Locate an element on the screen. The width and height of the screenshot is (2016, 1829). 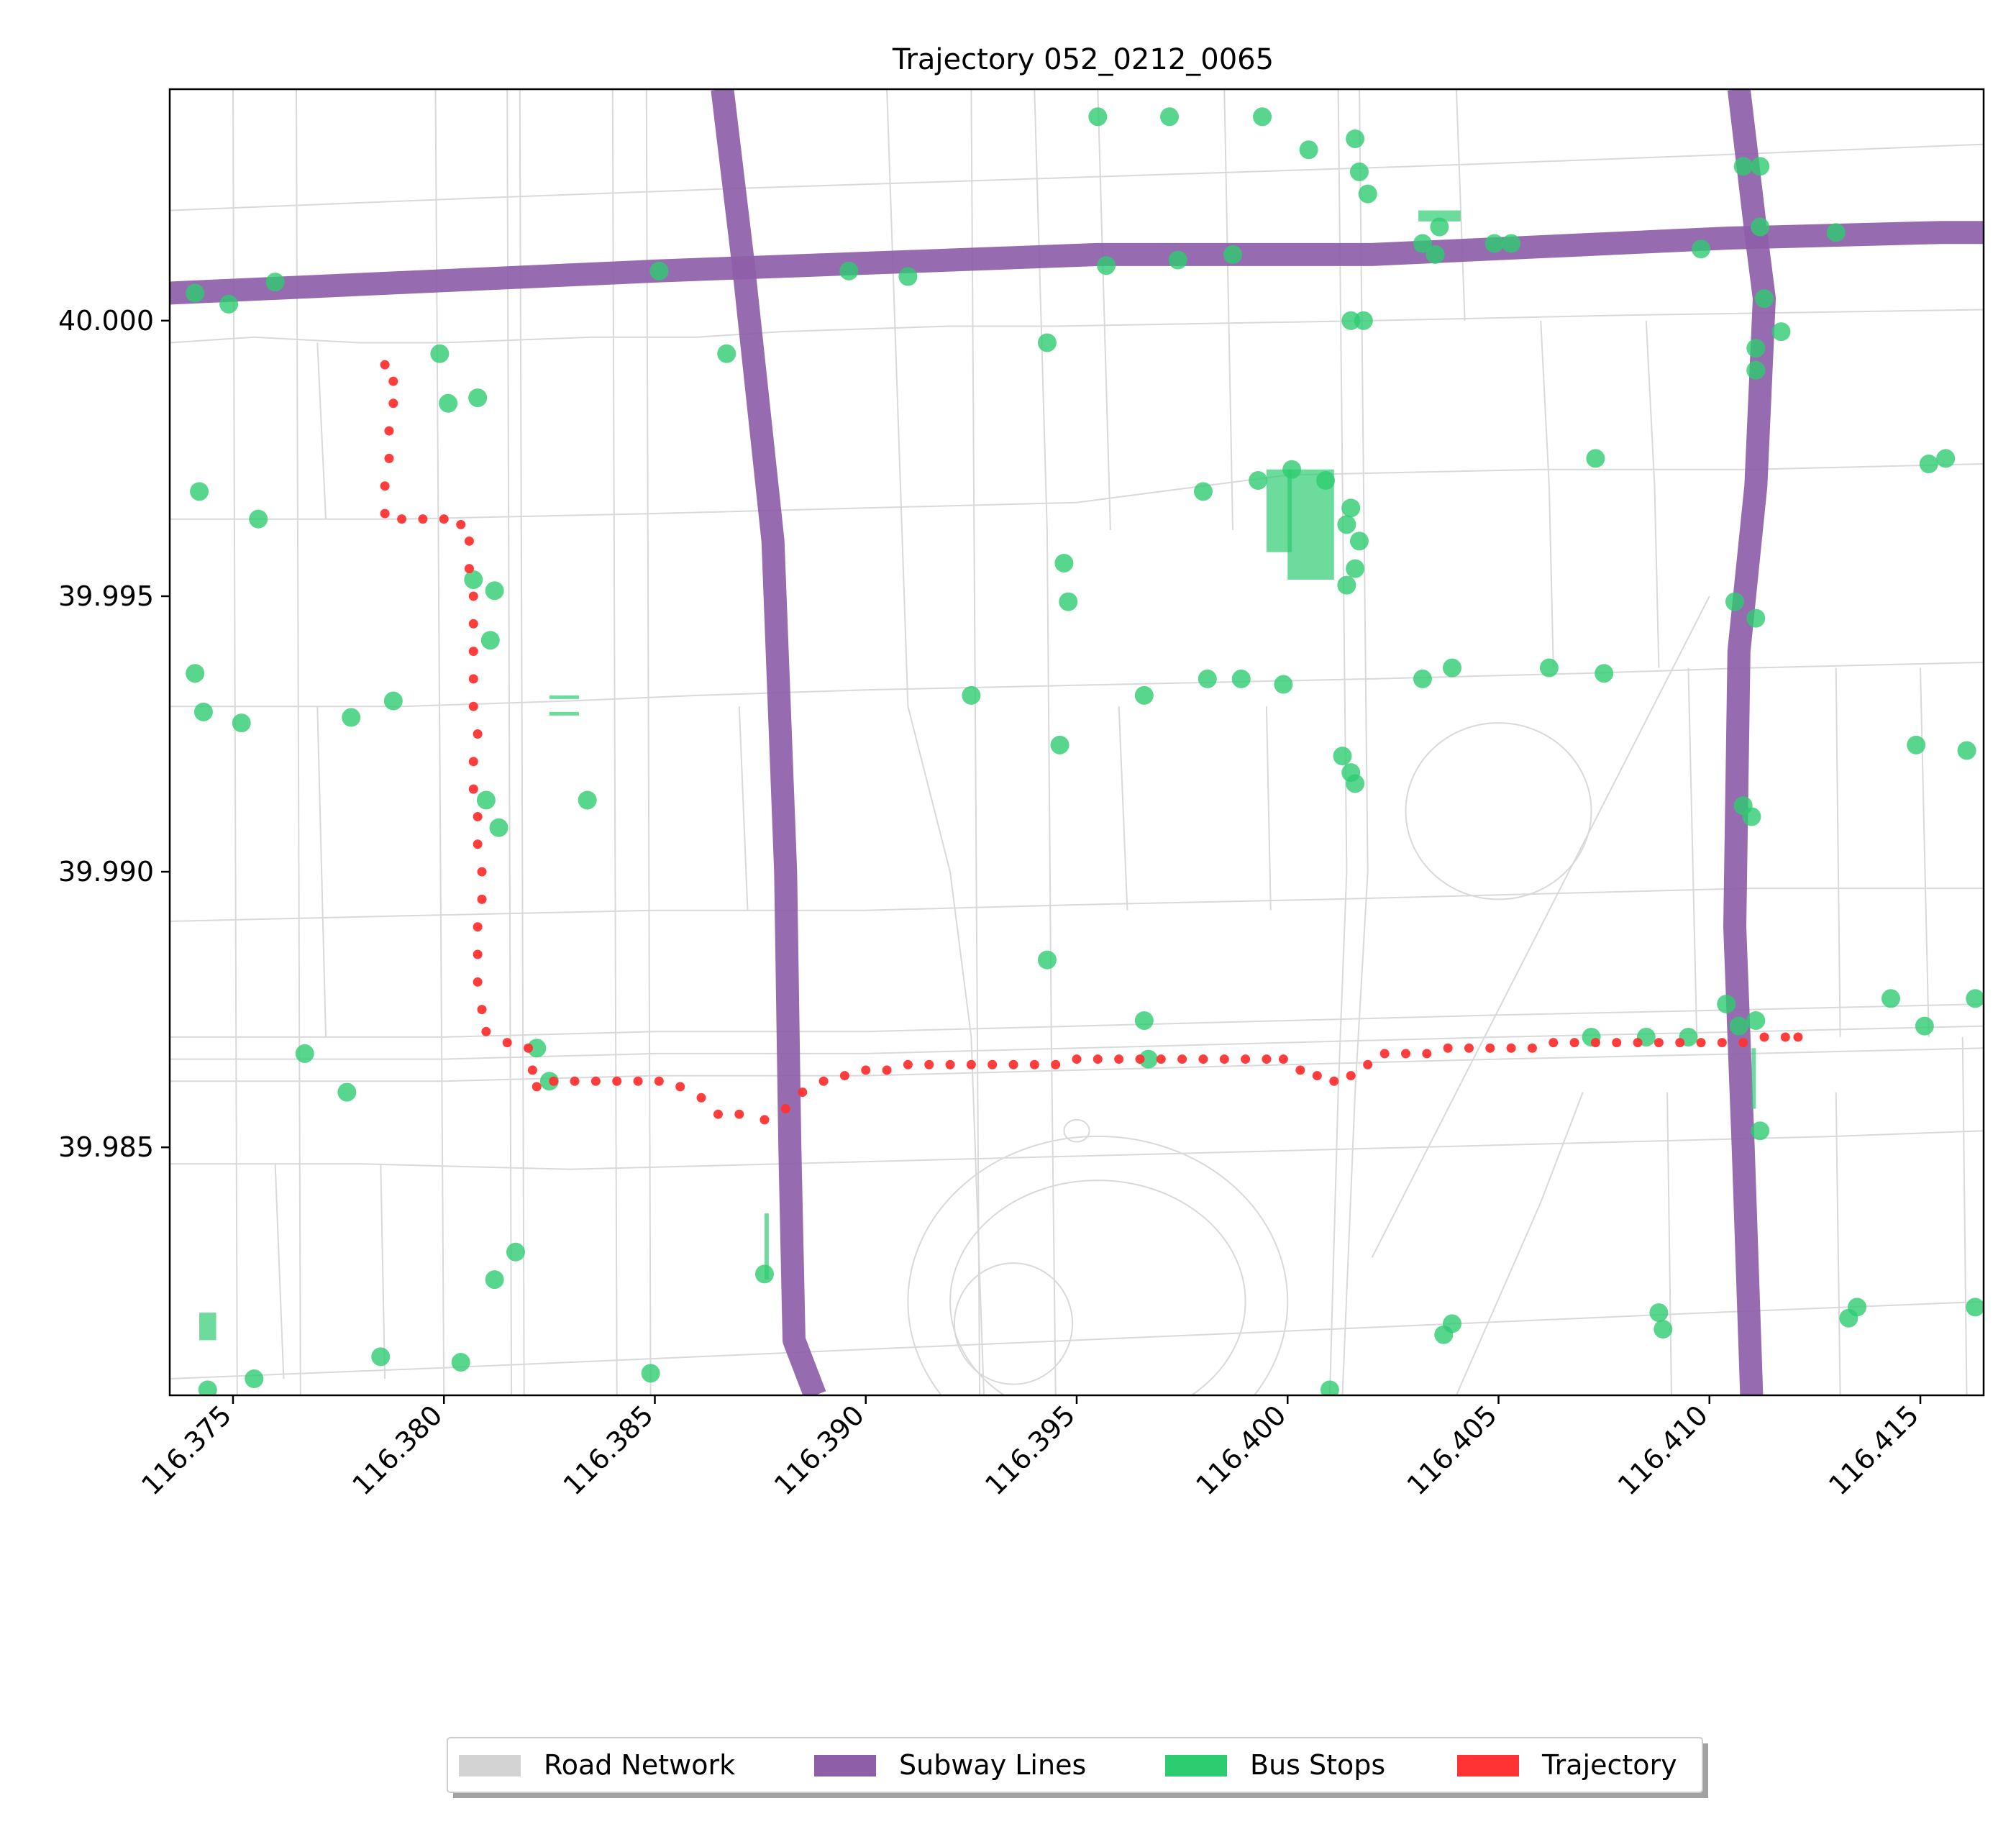
legend-swatch-trajectory is located at coordinates (1488, 1766).